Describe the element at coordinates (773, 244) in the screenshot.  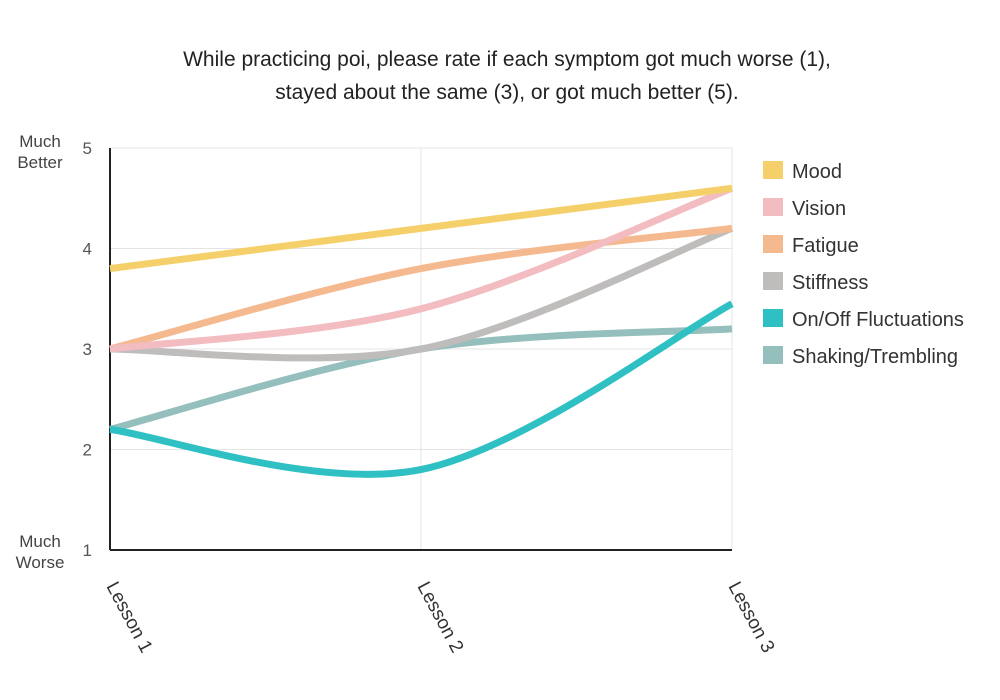
I see `legend-swatch-fatigue` at that location.